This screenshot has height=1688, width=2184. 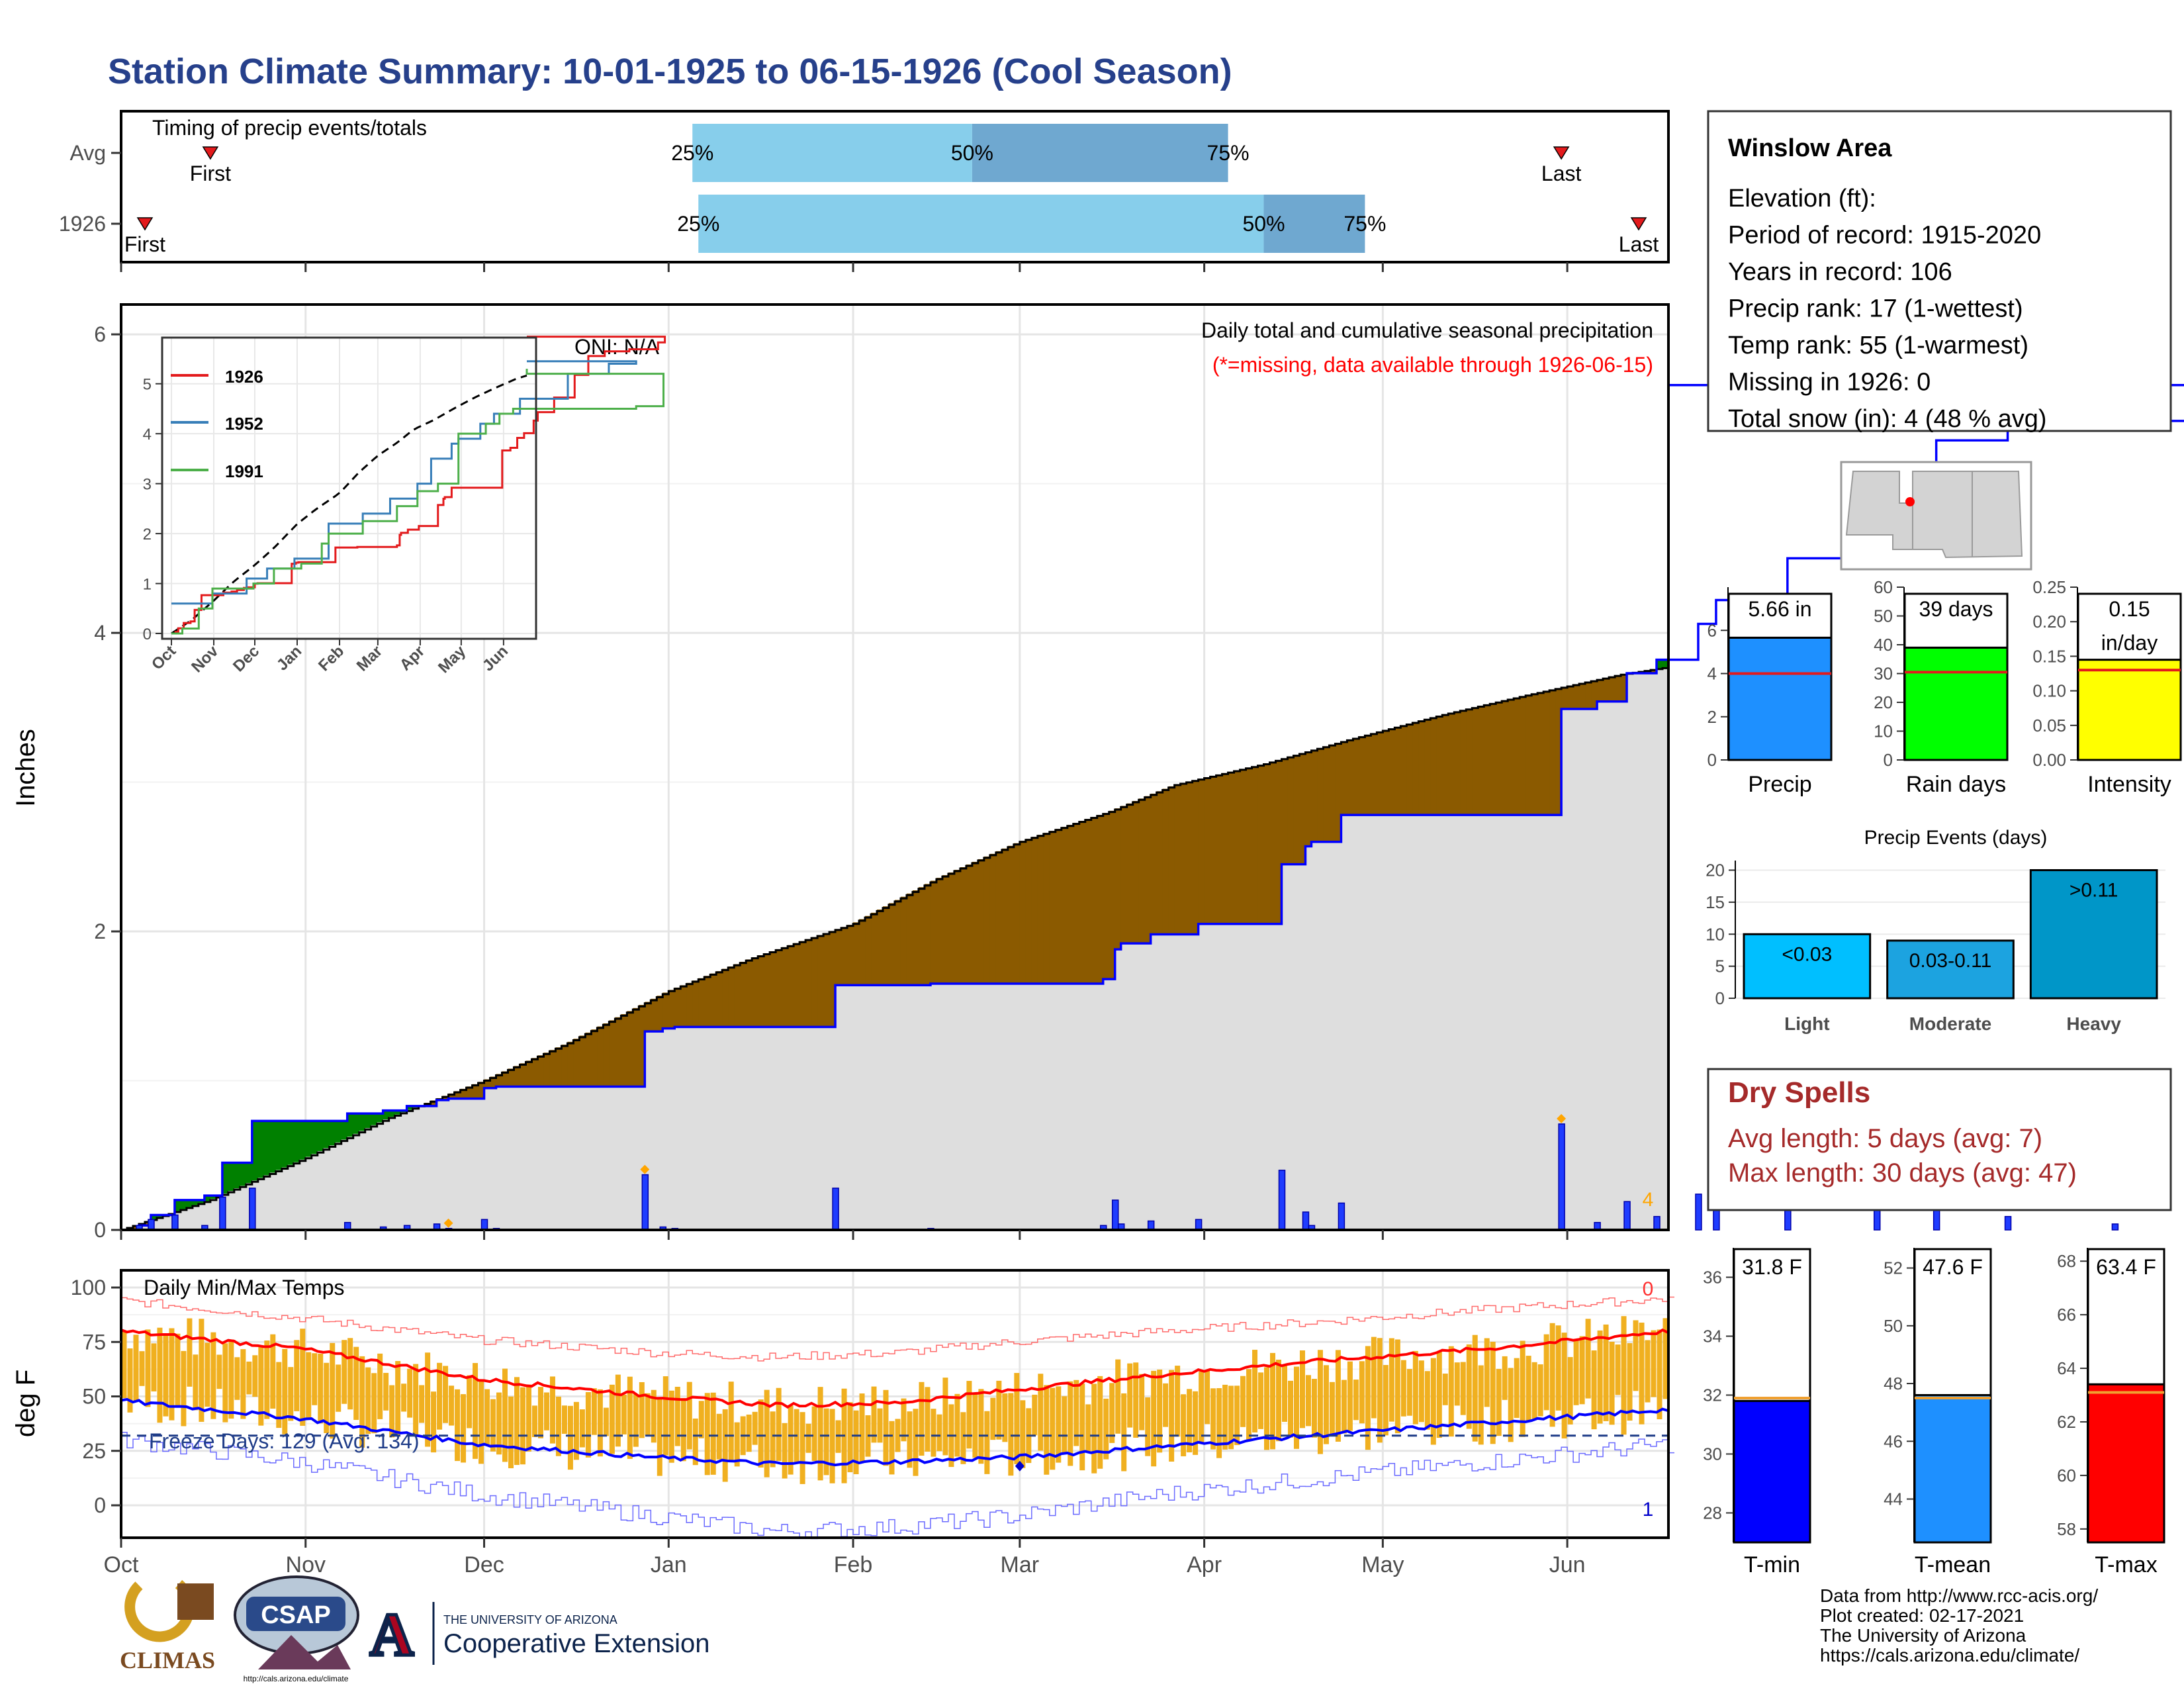 What do you see at coordinates (1934, 515) in the screenshot?
I see `state-outline-icon` at bounding box center [1934, 515].